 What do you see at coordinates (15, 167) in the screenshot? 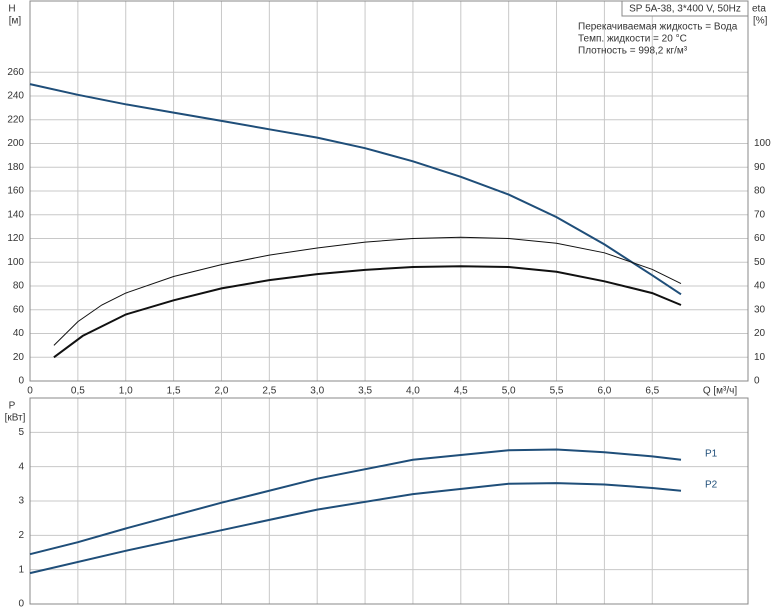
I see `y-tick-label: 180` at bounding box center [15, 167].